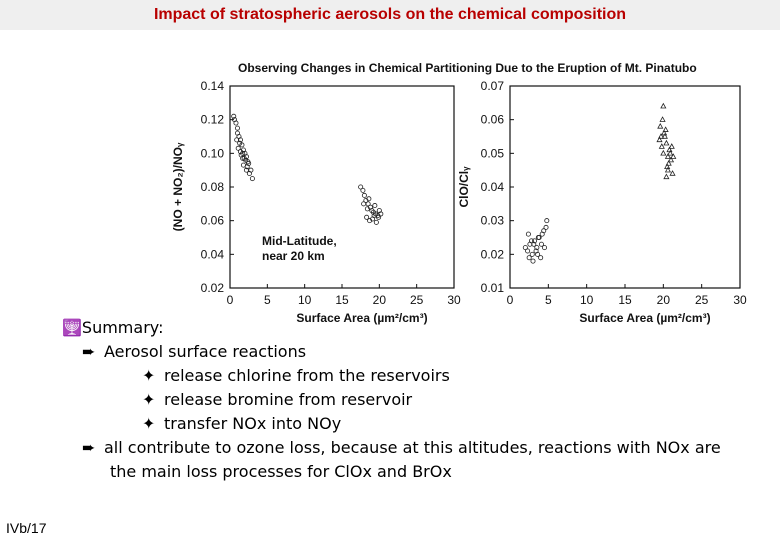  I want to click on slide-number: IVb/17, so click(26, 528).